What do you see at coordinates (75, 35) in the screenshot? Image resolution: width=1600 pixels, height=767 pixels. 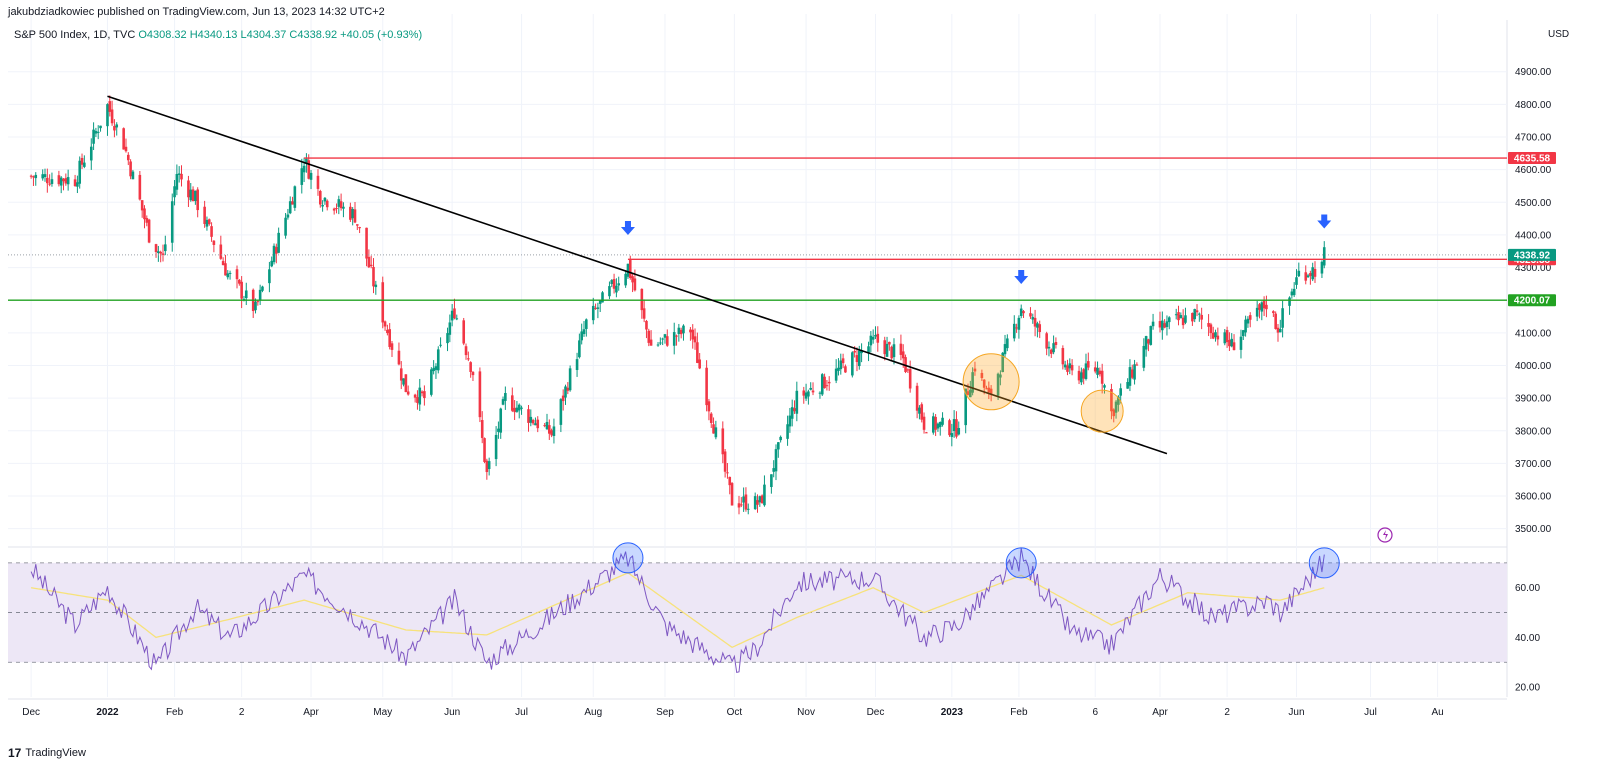 I see `symbol-name: S&P 500 Index, 1D, TVC` at bounding box center [75, 35].